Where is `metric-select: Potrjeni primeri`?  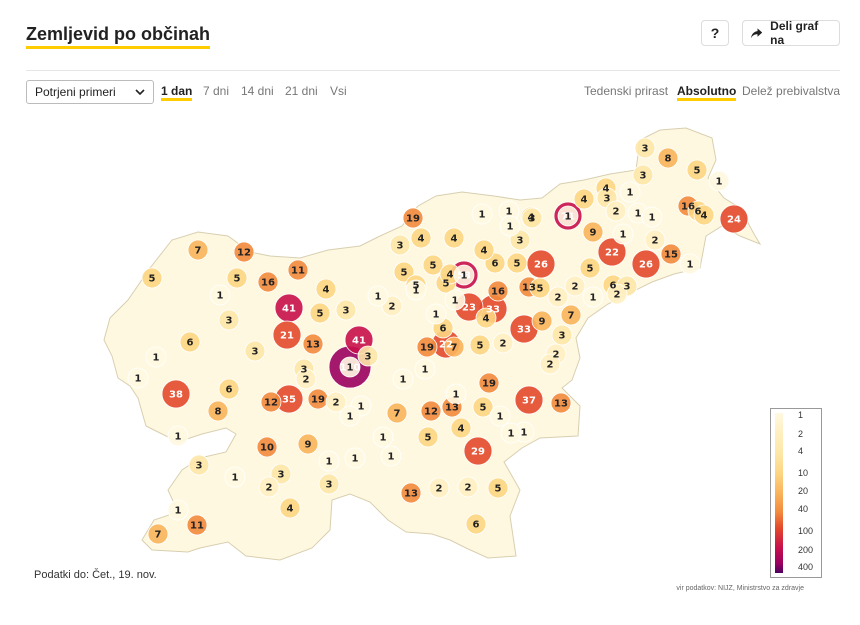
metric-select: Potrjeni primeri is located at coordinates (90, 92).